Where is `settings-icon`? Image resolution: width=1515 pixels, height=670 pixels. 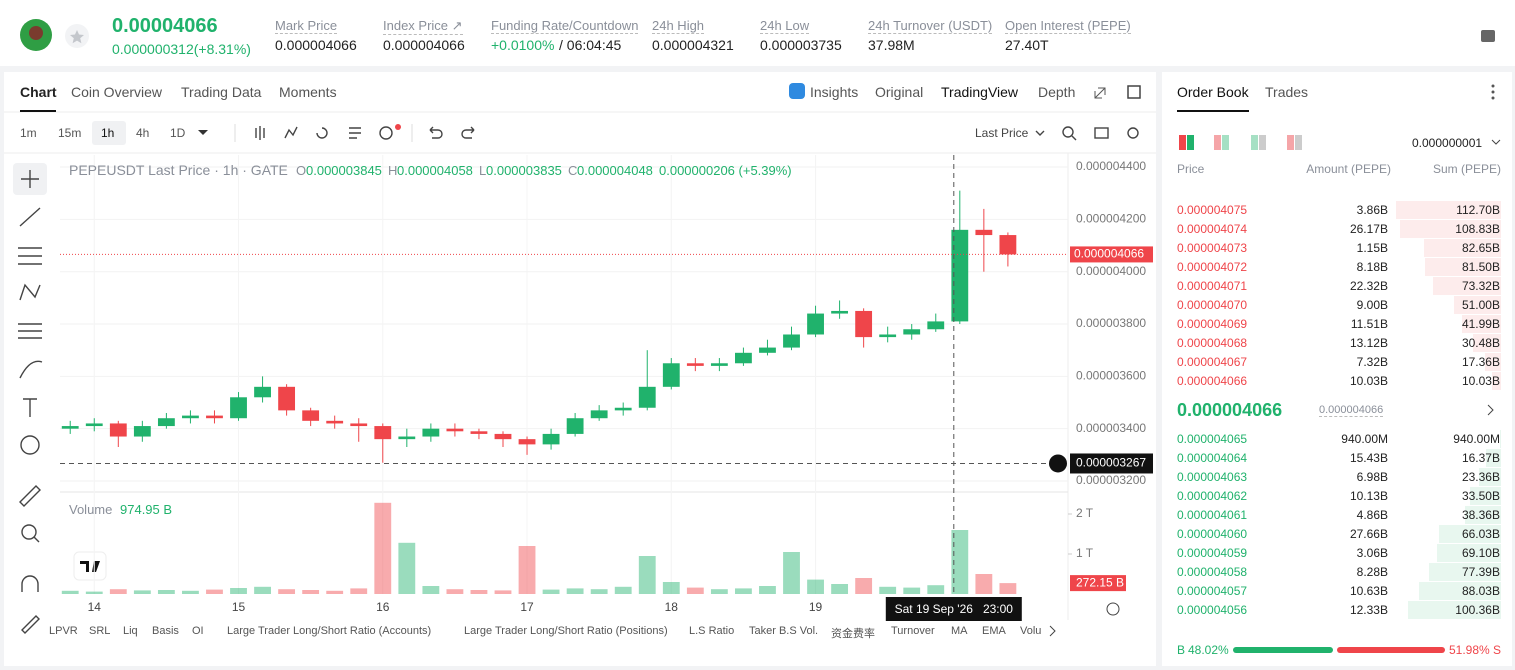 settings-icon is located at coordinates (1113, 609).